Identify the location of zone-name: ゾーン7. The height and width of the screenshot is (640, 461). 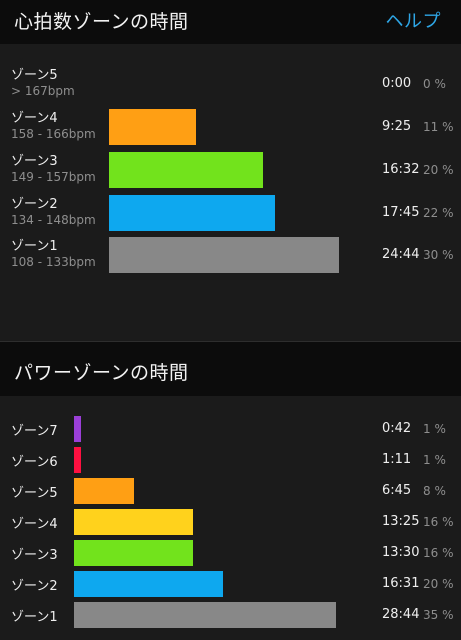
(34, 431).